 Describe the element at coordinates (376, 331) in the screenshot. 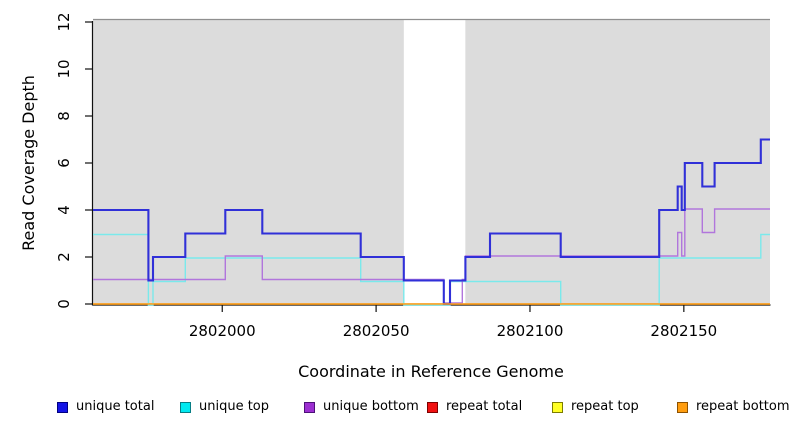

I see `x-tick-label: 2802050` at that location.